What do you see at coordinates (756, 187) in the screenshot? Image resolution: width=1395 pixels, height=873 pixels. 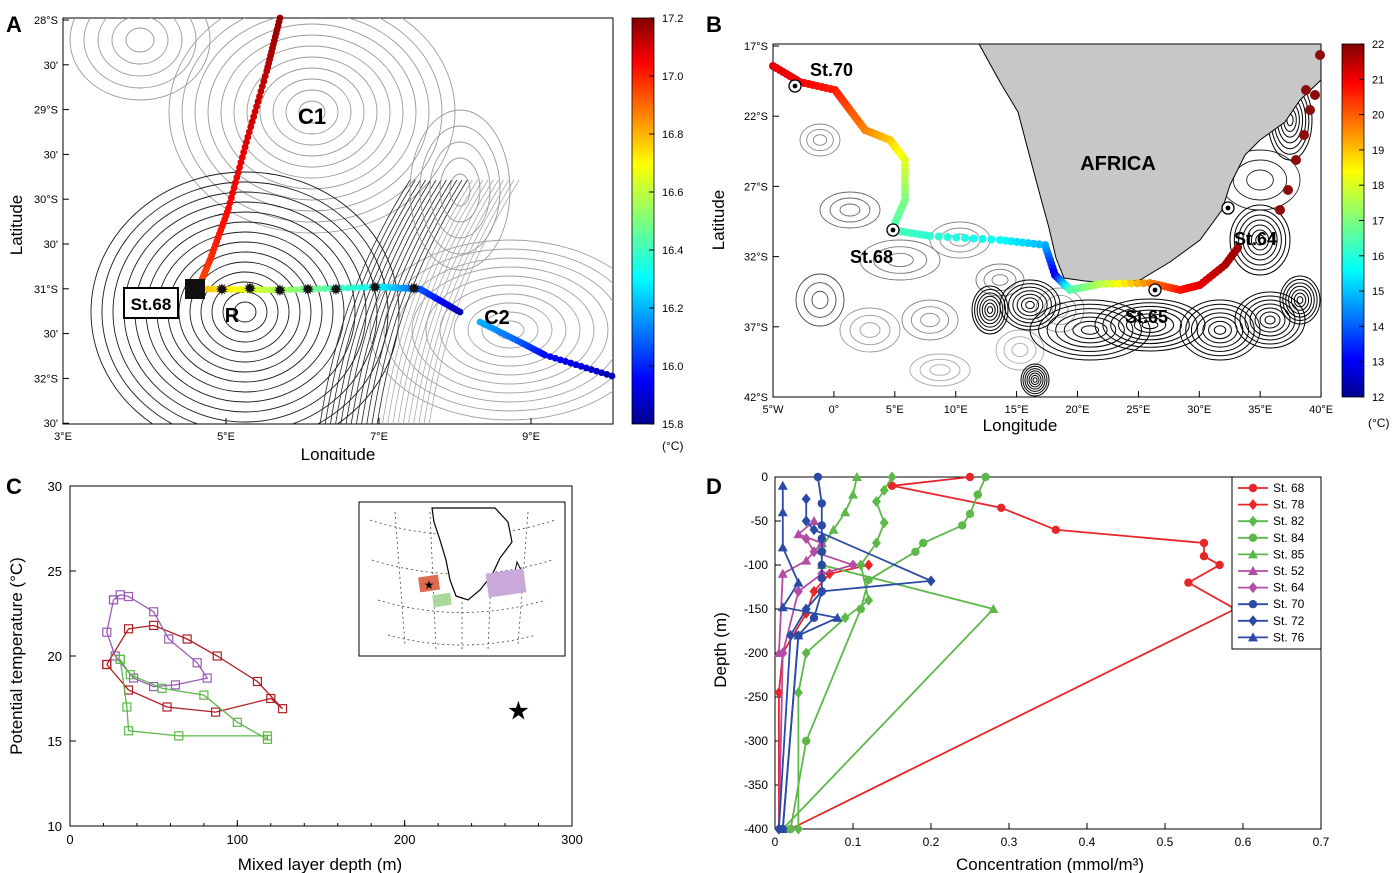 I see `panel-b-y-tick-label: 27°S` at bounding box center [756, 187].